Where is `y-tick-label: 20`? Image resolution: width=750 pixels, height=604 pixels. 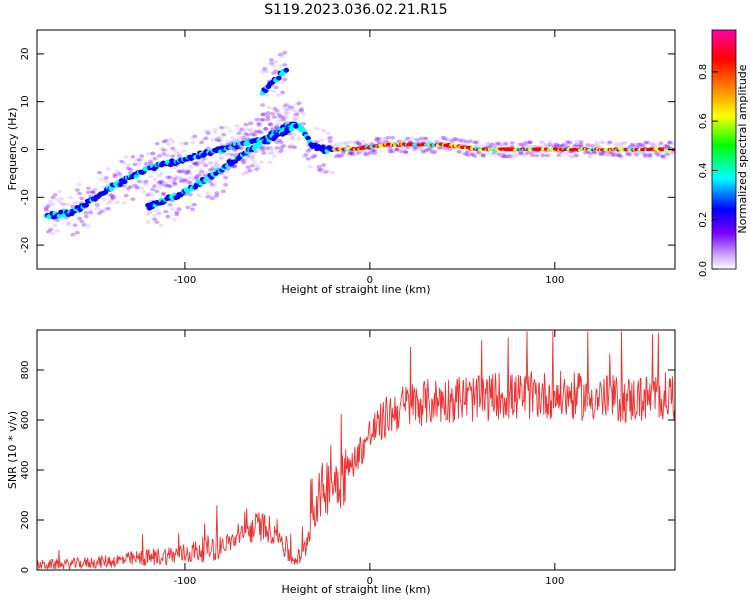
y-tick-label: 20 is located at coordinates (25, 54).